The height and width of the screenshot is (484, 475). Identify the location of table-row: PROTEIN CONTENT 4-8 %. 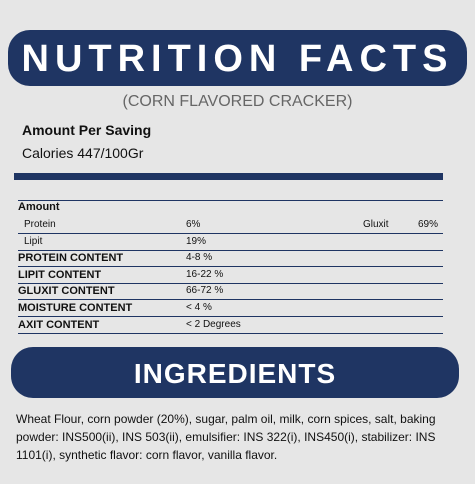
(230, 259).